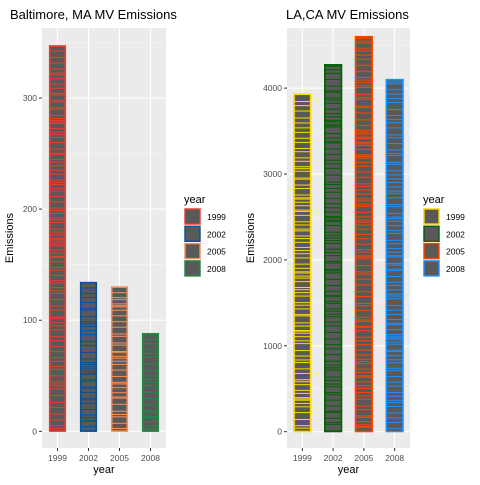 This screenshot has width=480, height=485. I want to click on chart-title: LA,CA MV Emissions, so click(347, 14).